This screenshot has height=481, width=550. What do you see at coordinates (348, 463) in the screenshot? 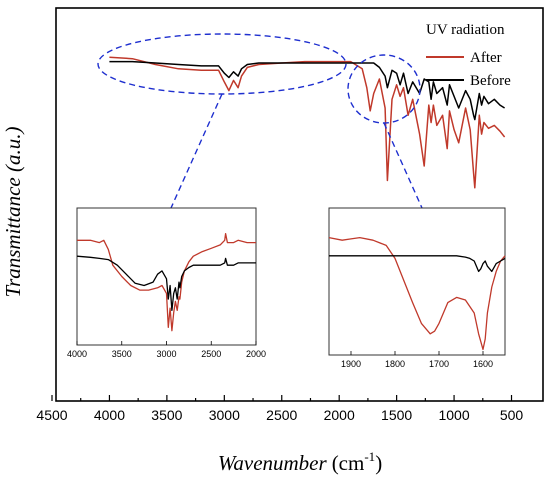
I see `x-axis-unit: (cm` at bounding box center [348, 463].